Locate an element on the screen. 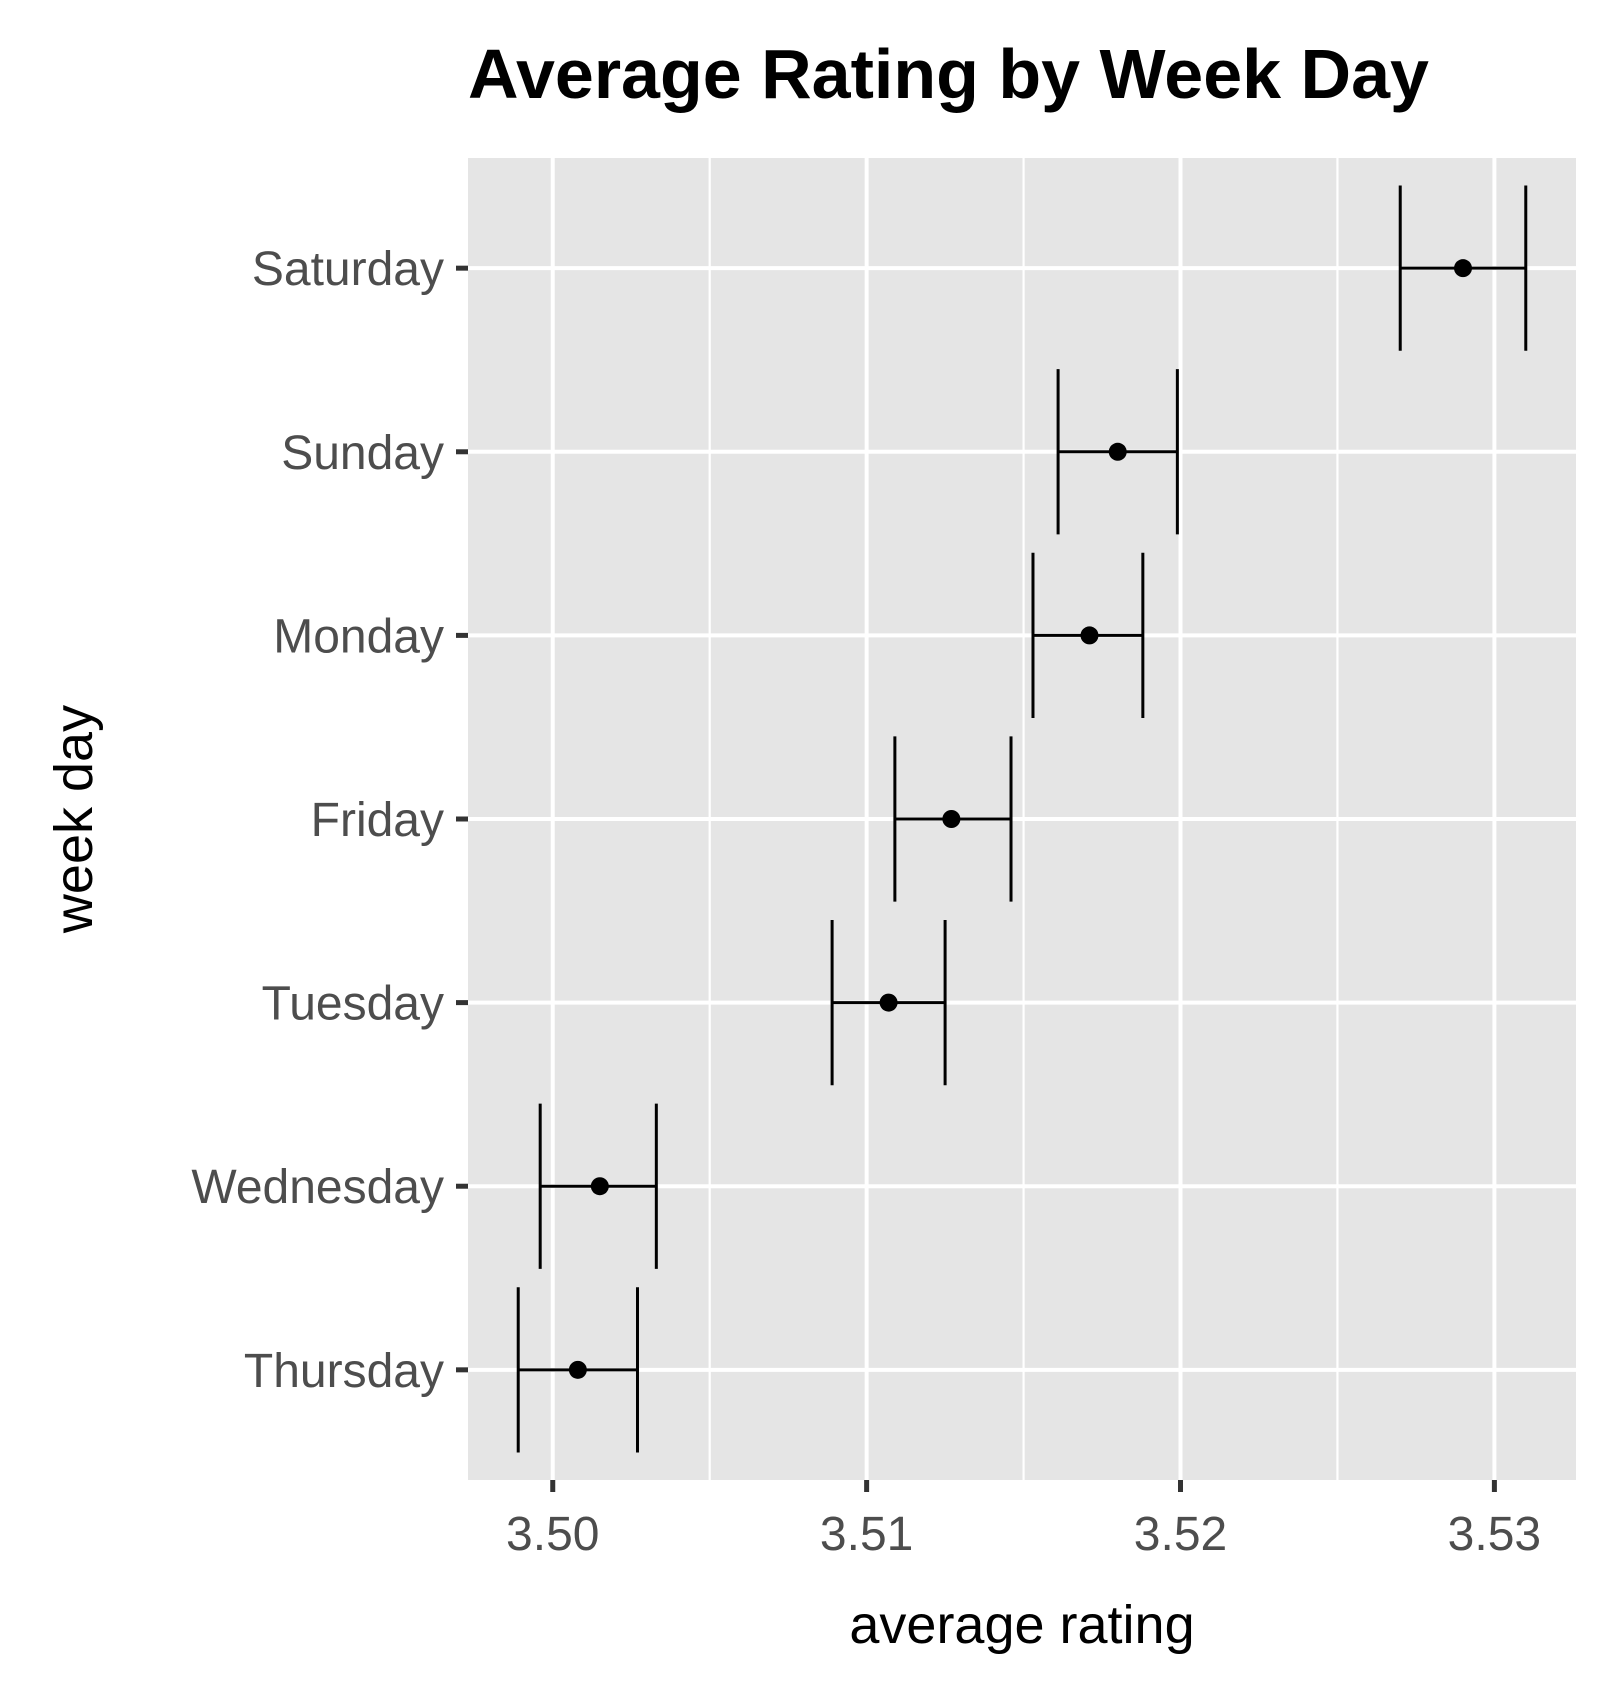 The image size is (1620, 1699). y-tick-label: Tuesday is located at coordinates (353, 1004).